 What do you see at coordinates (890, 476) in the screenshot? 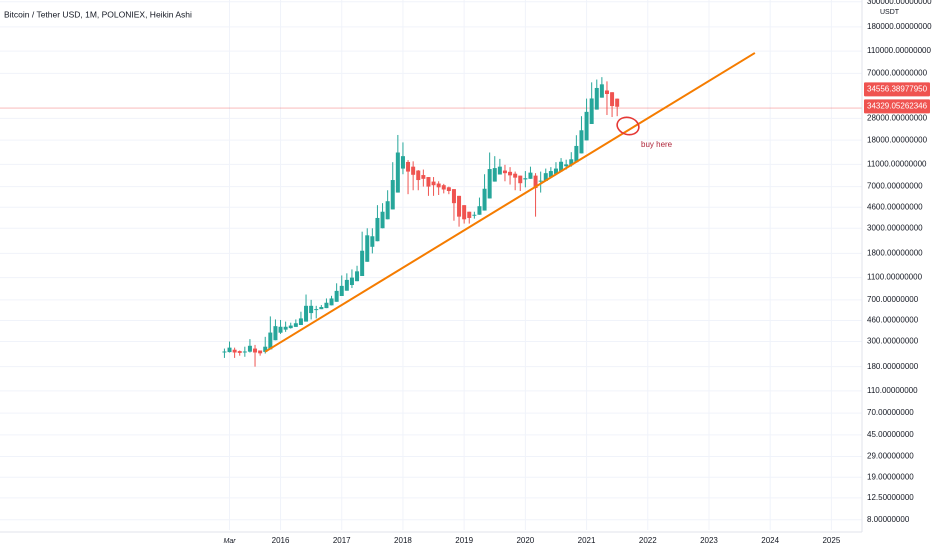
I see `y-tick-label: 19.00000000` at bounding box center [890, 476].